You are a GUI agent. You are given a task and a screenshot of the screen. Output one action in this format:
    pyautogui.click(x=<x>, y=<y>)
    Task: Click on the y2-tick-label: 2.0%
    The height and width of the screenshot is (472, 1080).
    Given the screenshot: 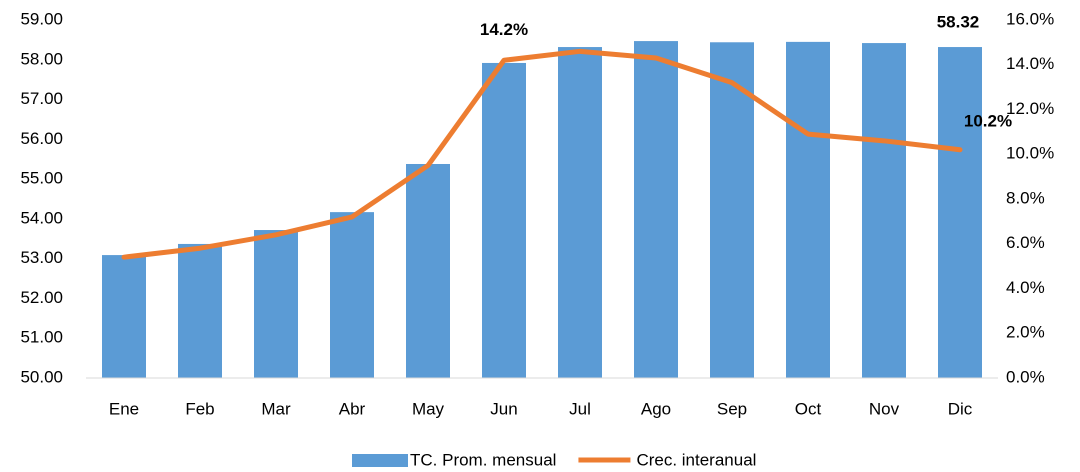 What is the action you would take?
    pyautogui.click(x=1025, y=332)
    